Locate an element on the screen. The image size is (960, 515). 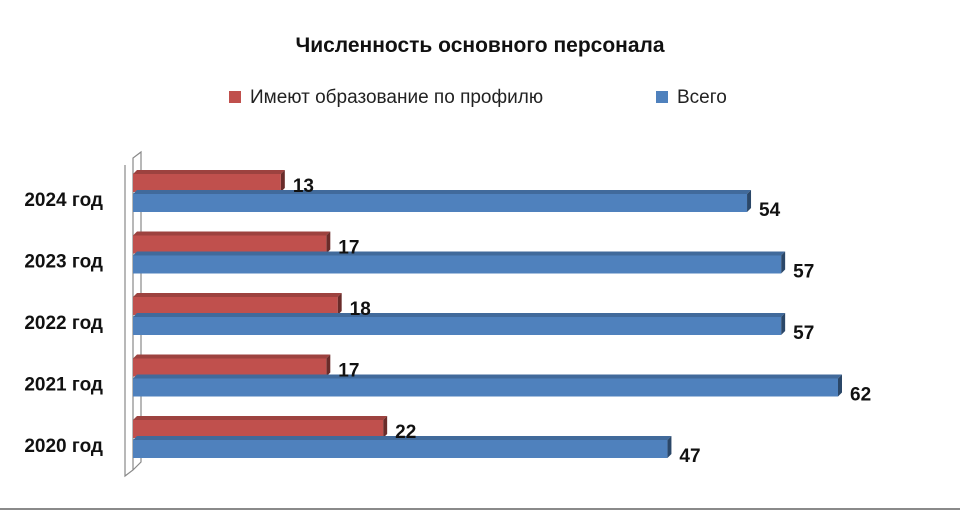
legend-label-1: Имеют образование по профилю is located at coordinates (396, 97).